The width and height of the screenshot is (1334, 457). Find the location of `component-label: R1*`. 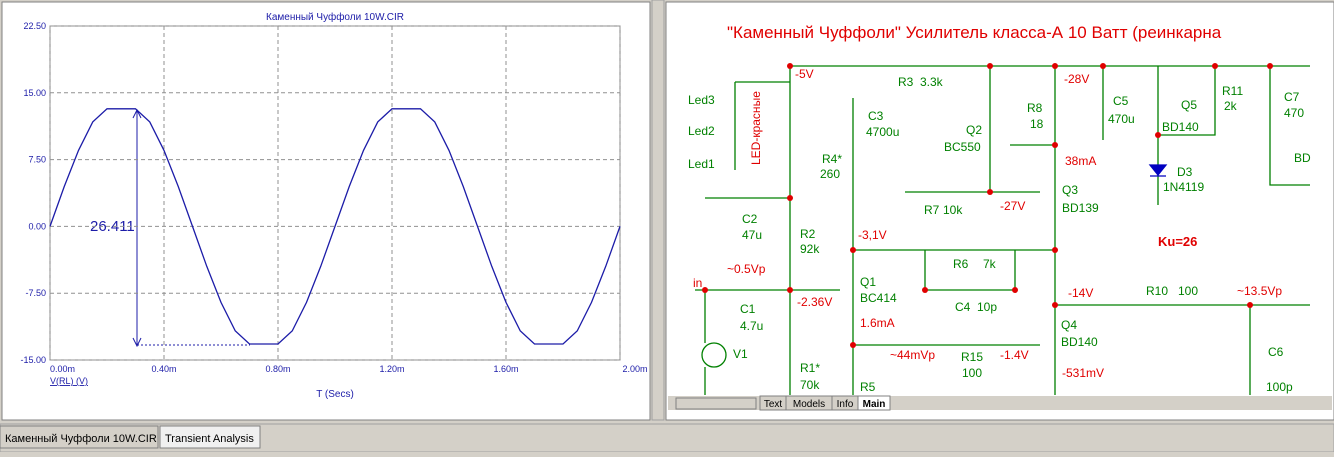

component-label: R1* is located at coordinates (810, 368).